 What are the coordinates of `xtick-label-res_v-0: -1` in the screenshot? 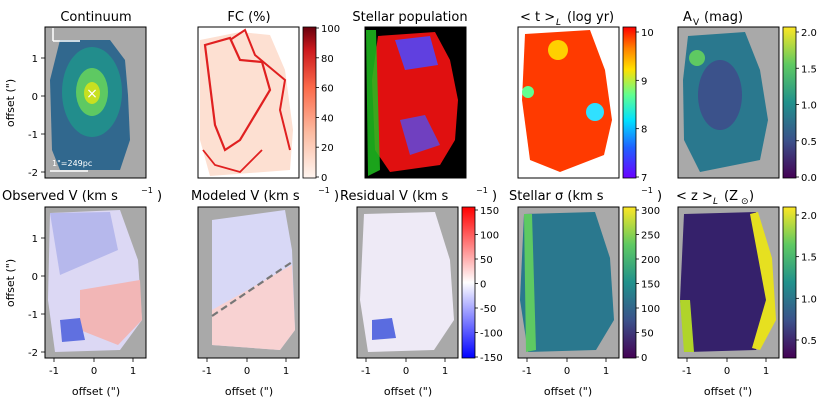 It's located at (366, 371).